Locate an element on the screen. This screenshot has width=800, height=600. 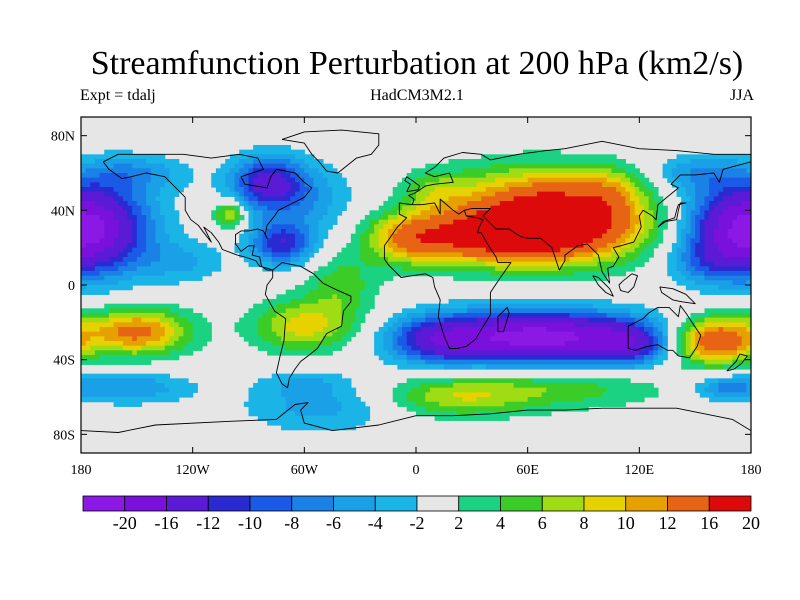
colorbar-label: 4 is located at coordinates (500, 523).